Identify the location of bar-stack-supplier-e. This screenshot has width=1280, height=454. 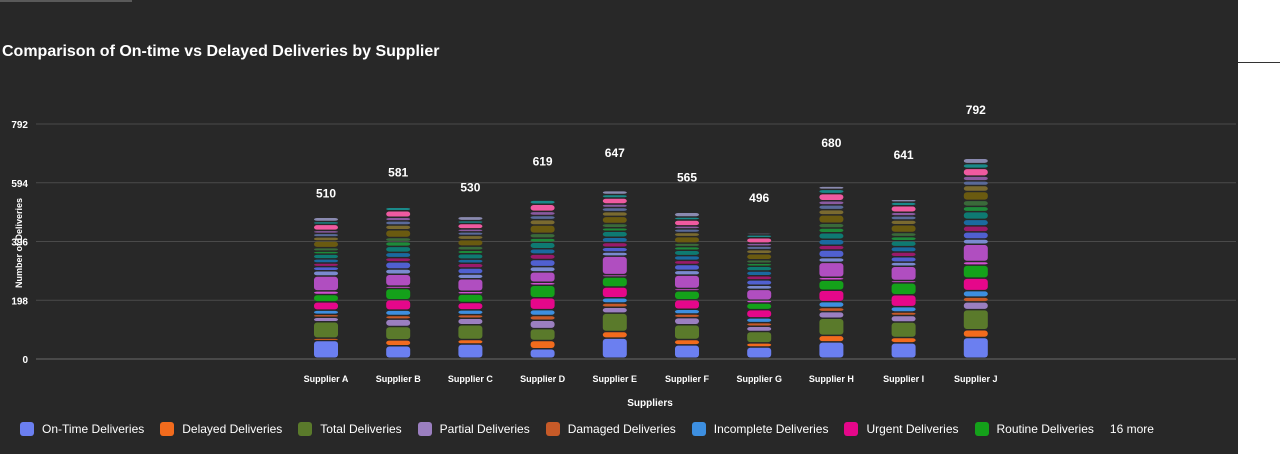
(614, 274).